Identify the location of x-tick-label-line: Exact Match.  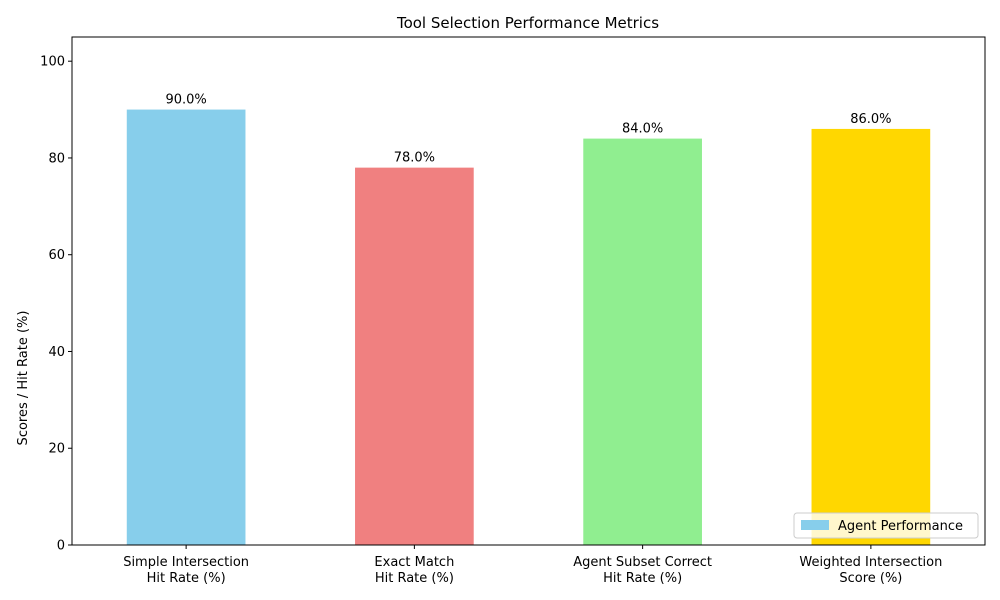
(414, 562).